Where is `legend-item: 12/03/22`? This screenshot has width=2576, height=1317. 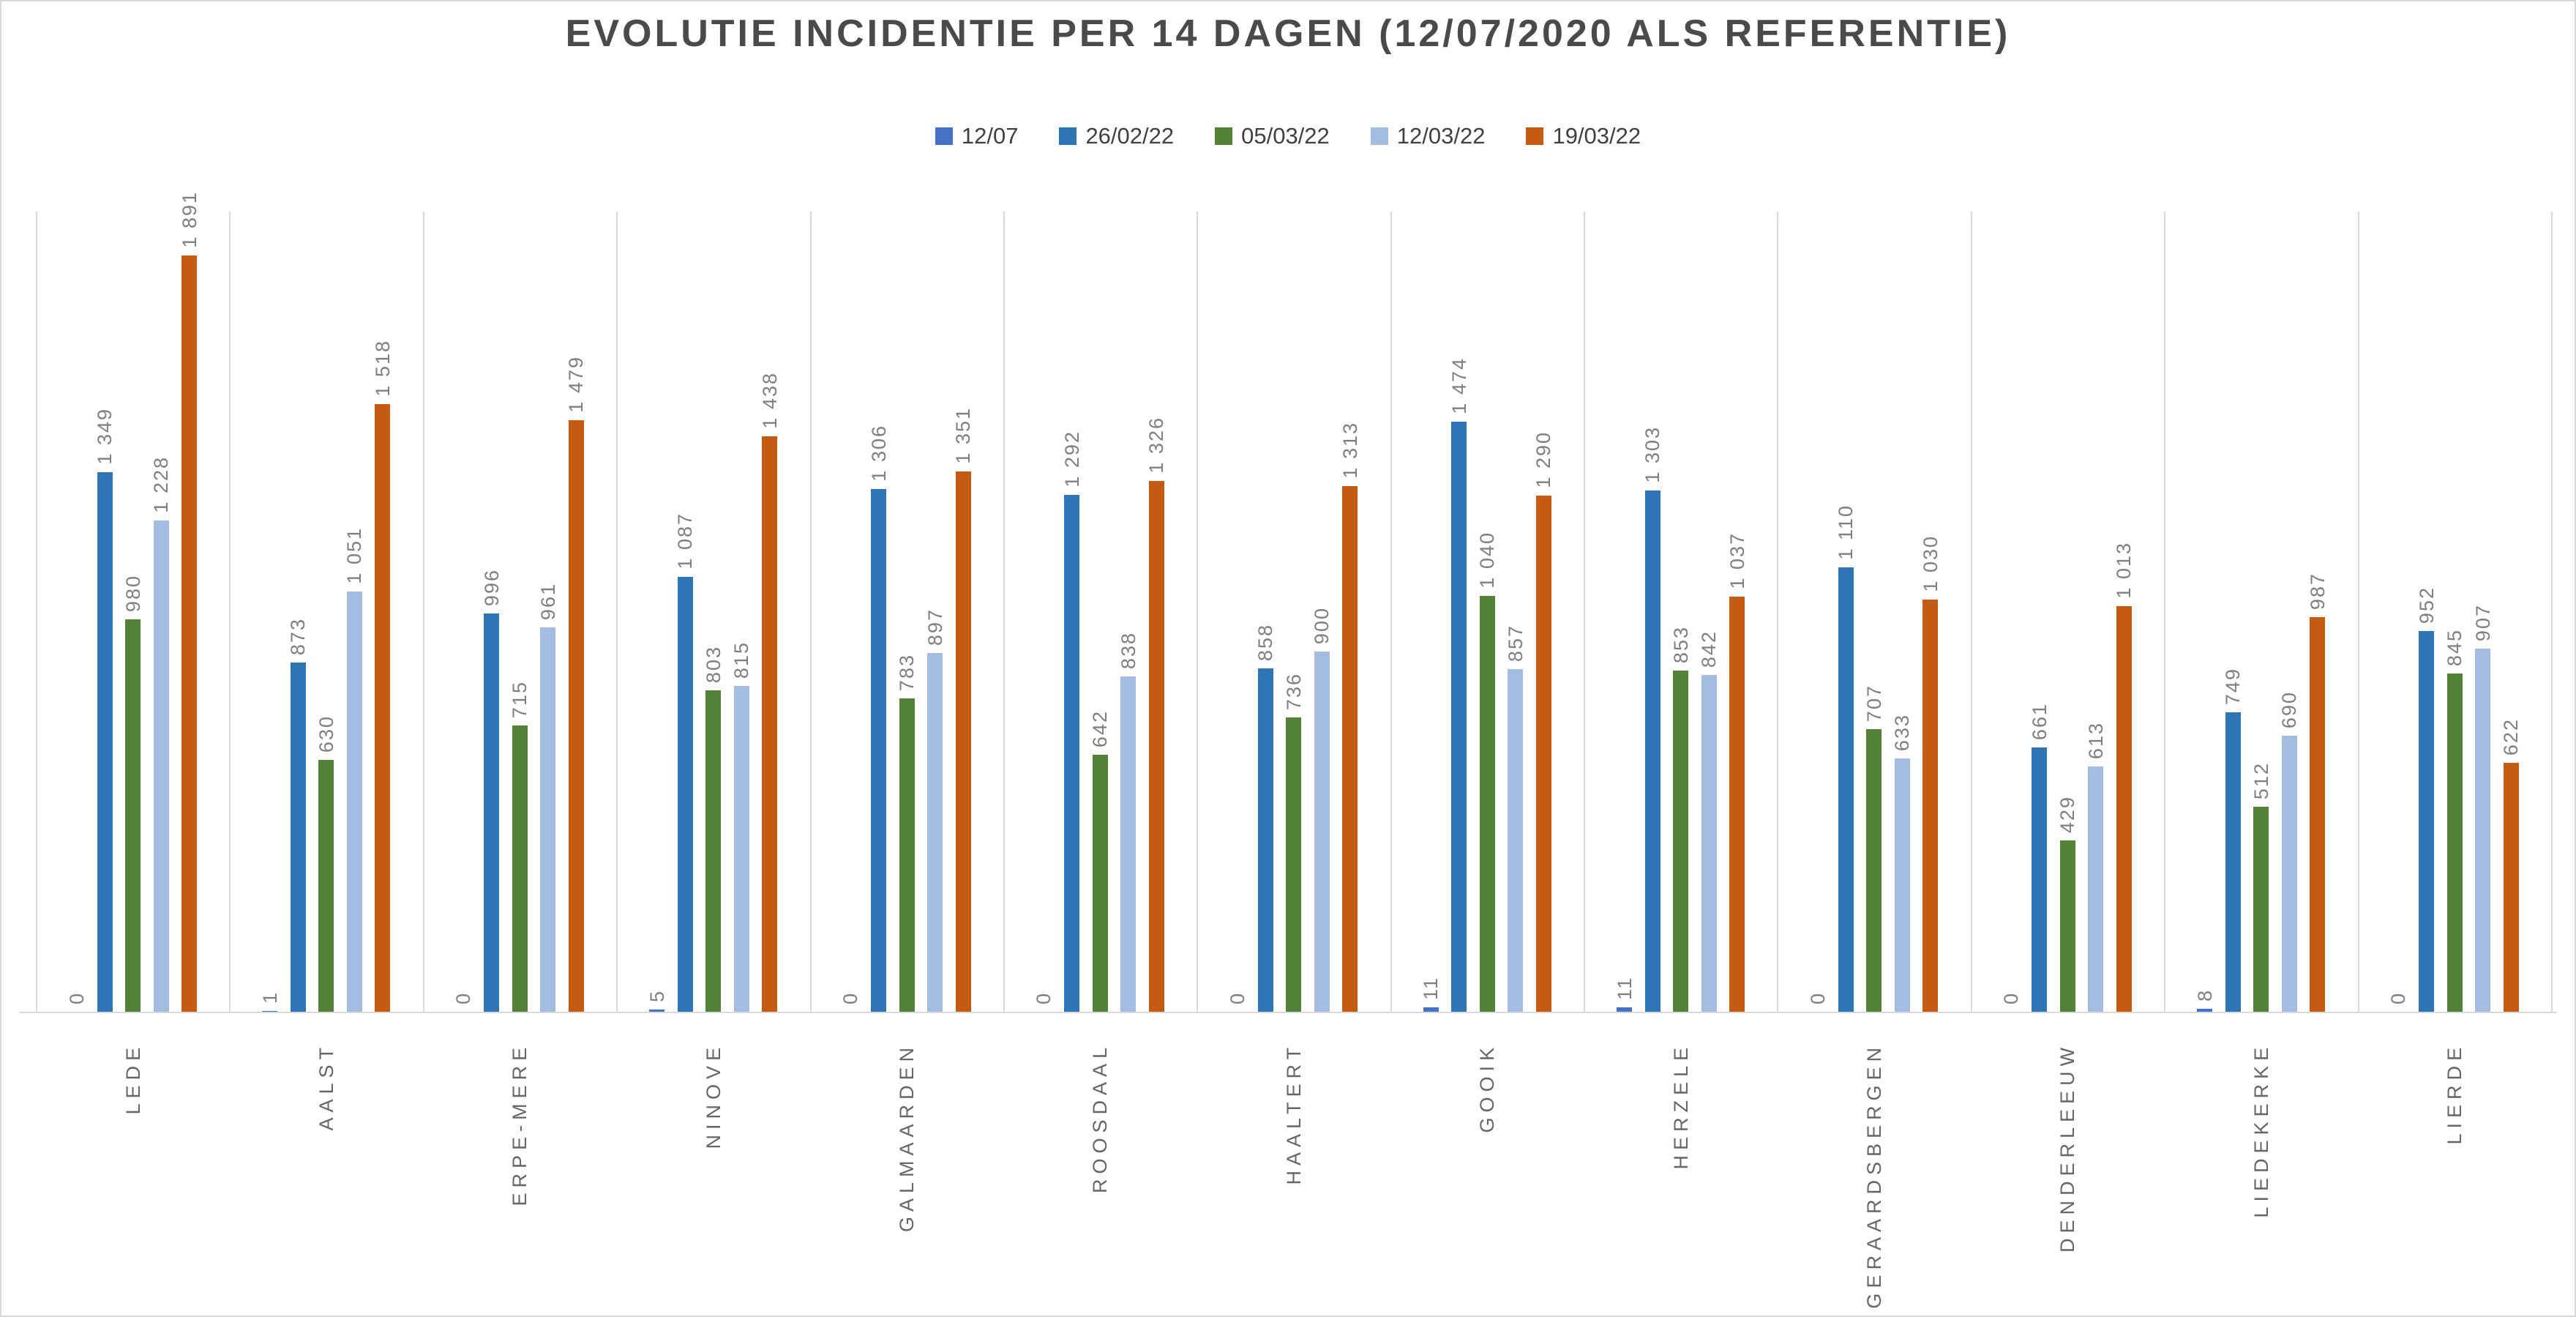
legend-item: 12/03/22 is located at coordinates (1428, 136).